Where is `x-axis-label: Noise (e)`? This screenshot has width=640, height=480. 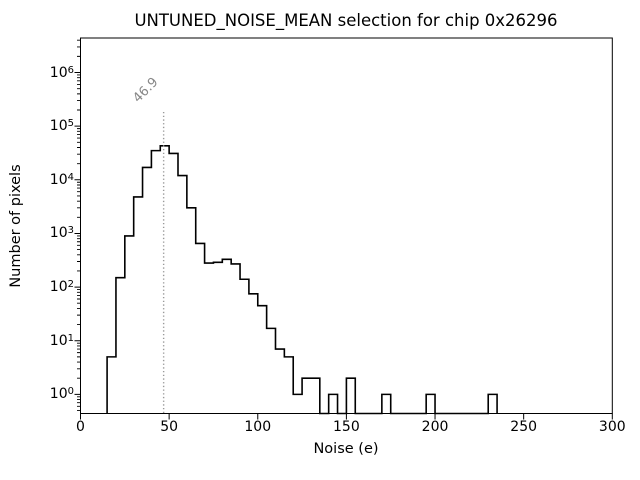
x-axis-label: Noise (e) is located at coordinates (346, 449).